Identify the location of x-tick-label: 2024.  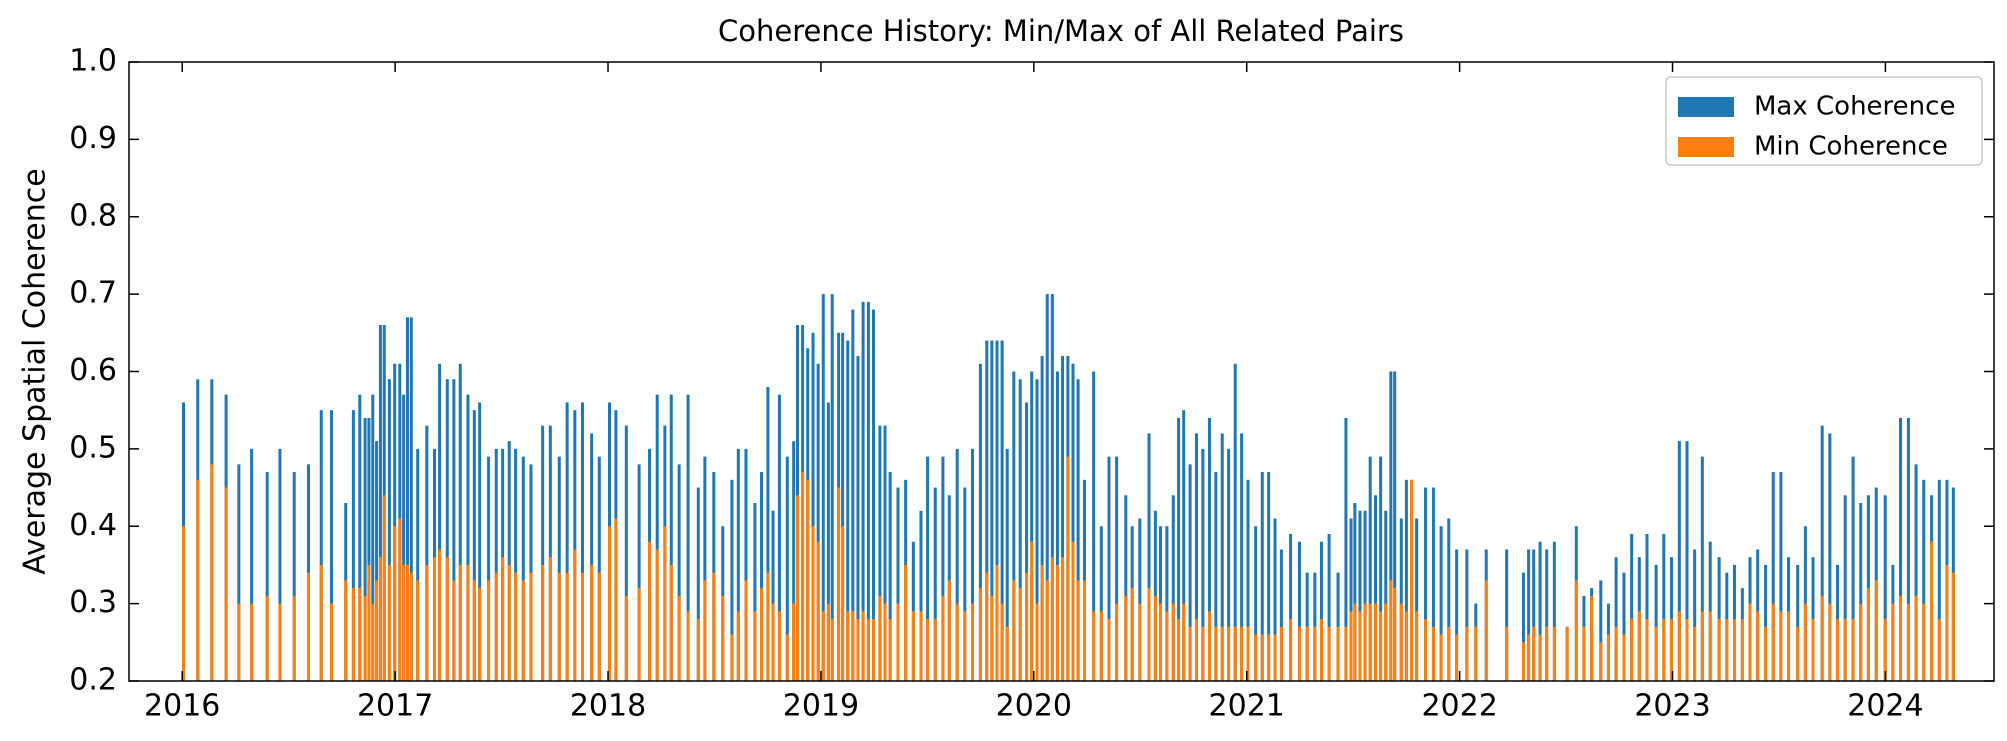
(1885, 706).